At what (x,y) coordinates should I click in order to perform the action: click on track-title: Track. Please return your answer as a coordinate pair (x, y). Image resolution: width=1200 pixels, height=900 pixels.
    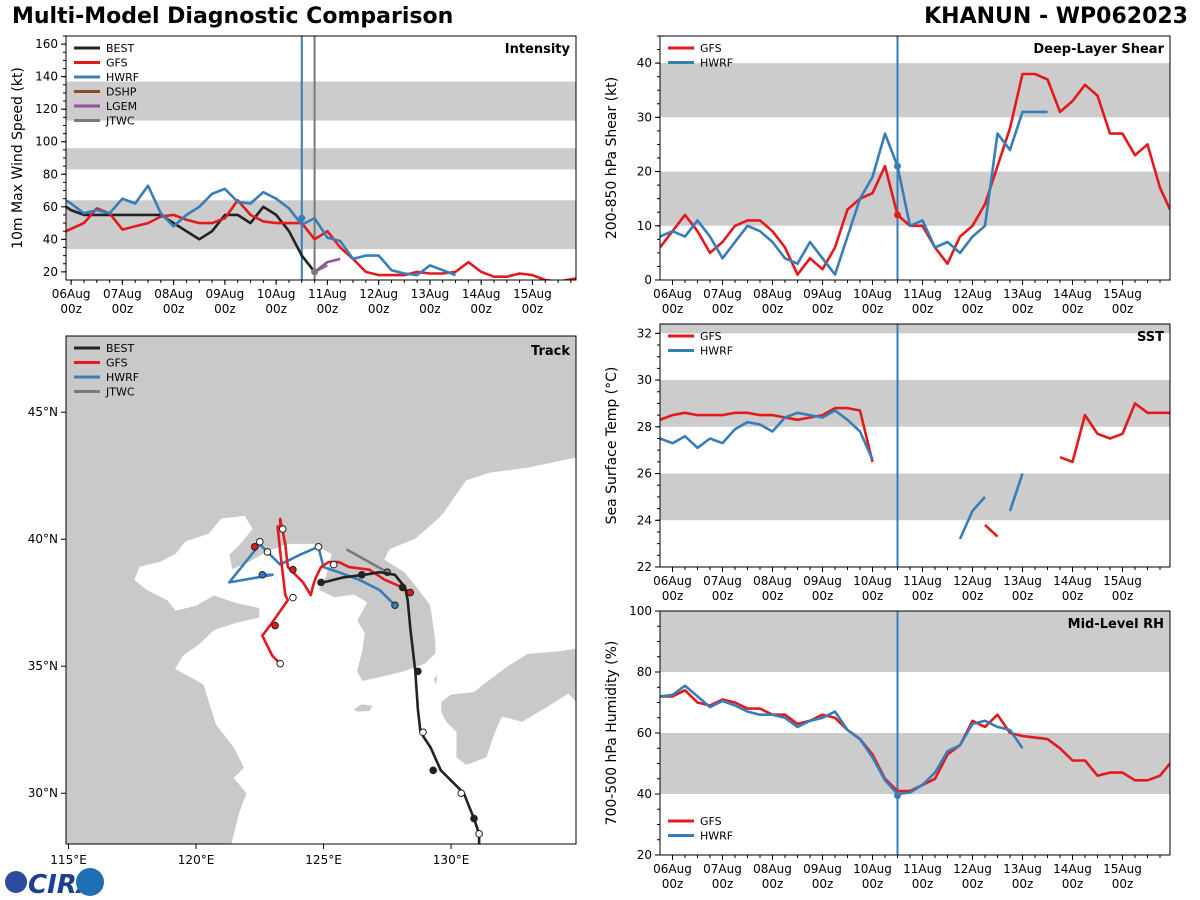
    Looking at the image, I should click on (550, 351).